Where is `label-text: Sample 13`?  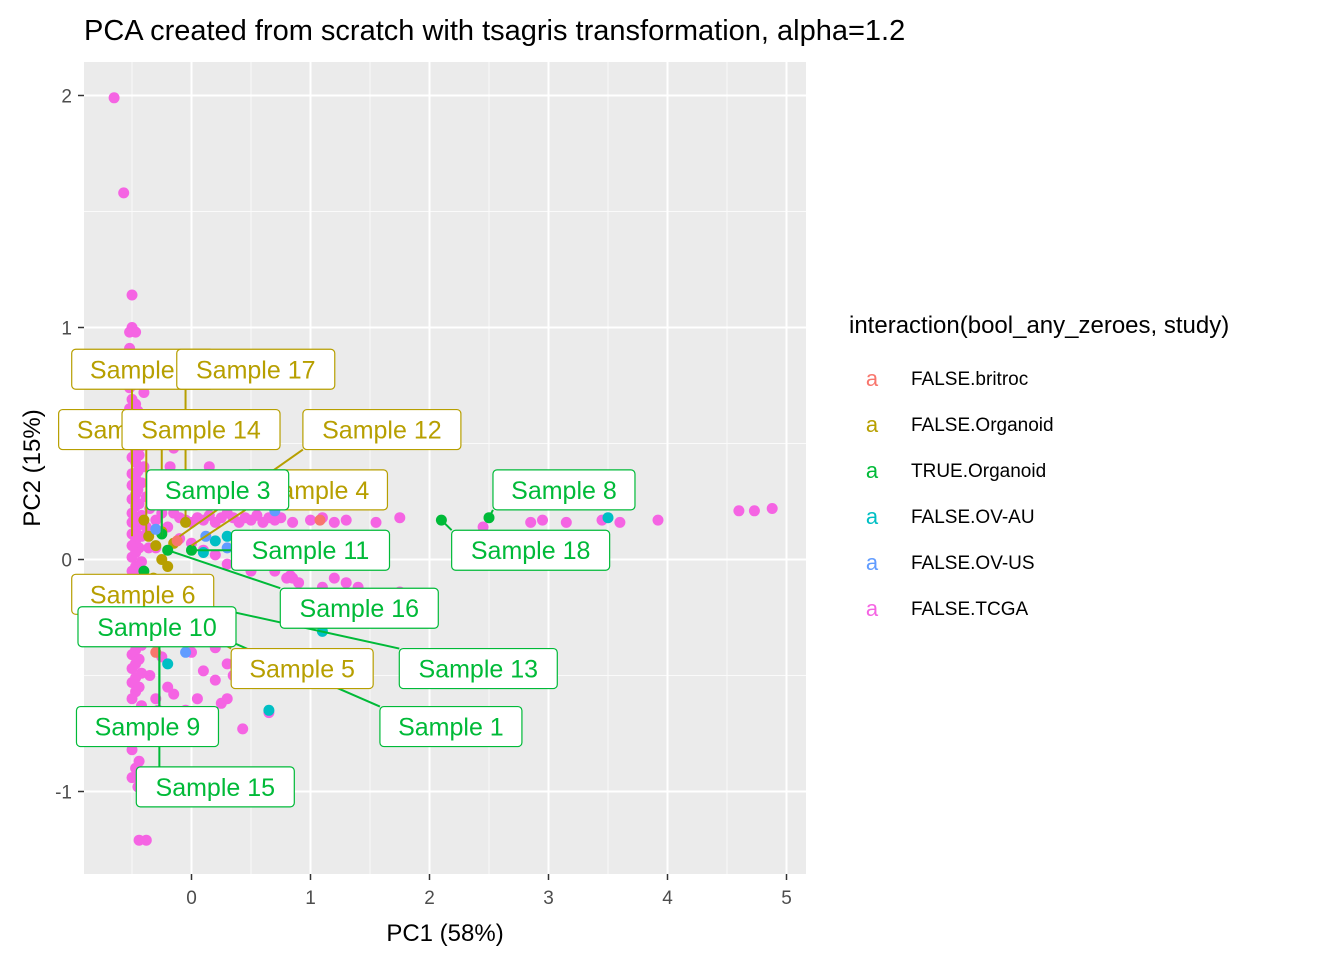
label-text: Sample 13 is located at coordinates (479, 670).